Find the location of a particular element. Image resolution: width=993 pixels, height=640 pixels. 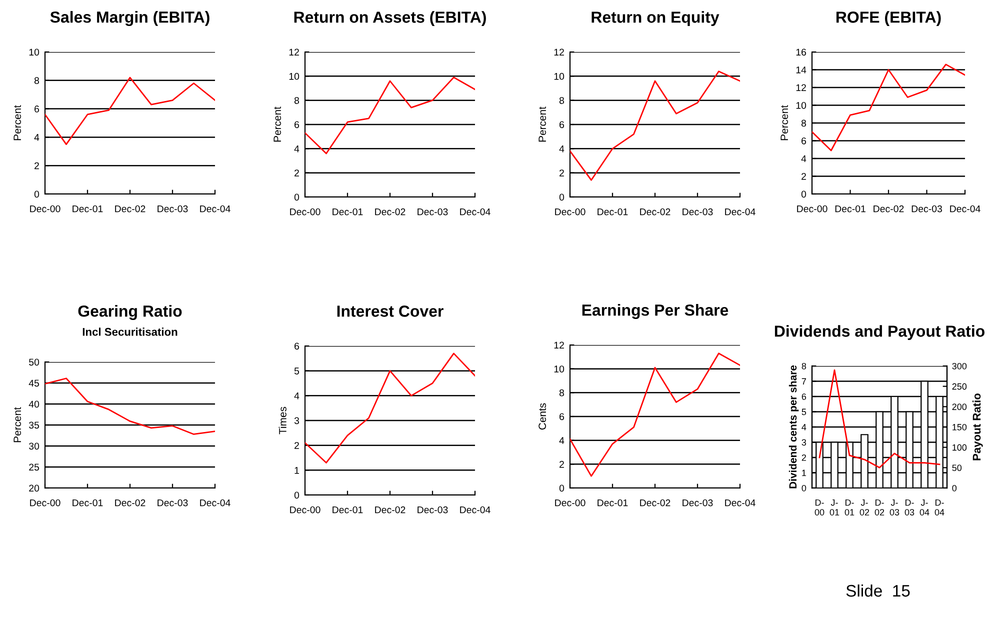

y-tick-label: 16 is located at coordinates (801, 52).